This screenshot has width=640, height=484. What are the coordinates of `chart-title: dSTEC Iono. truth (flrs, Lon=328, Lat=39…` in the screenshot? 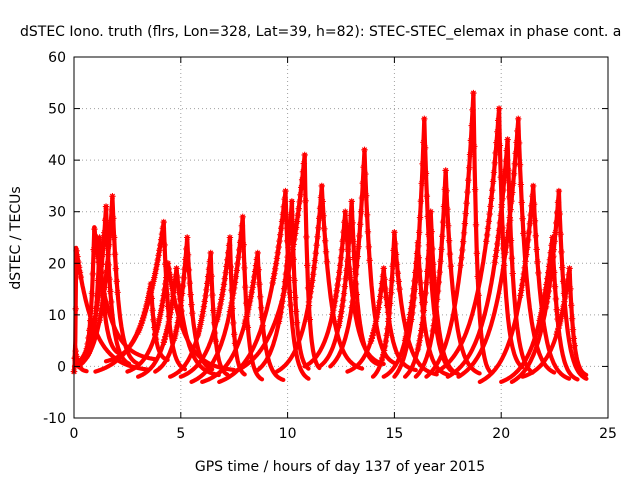 It's located at (320, 32).